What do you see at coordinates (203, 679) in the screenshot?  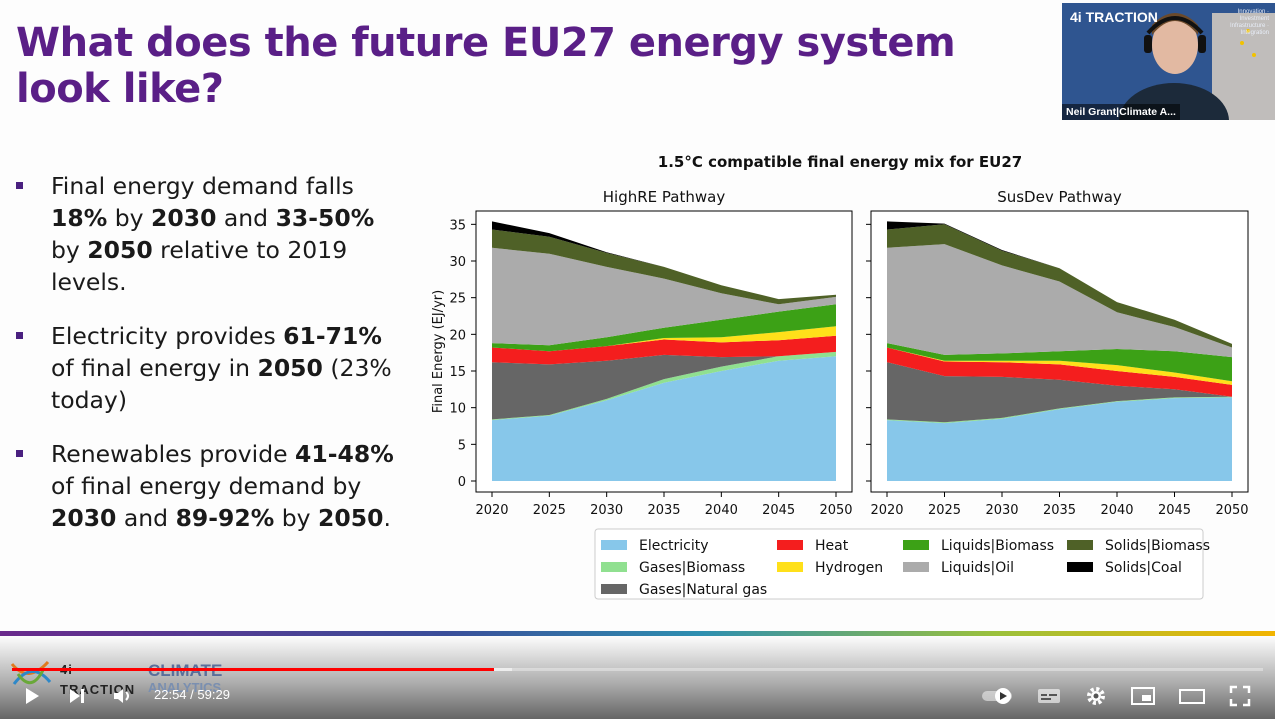 I see `footer-logo-climate-analytics: CLIMATE ANALYTICS` at bounding box center [203, 679].